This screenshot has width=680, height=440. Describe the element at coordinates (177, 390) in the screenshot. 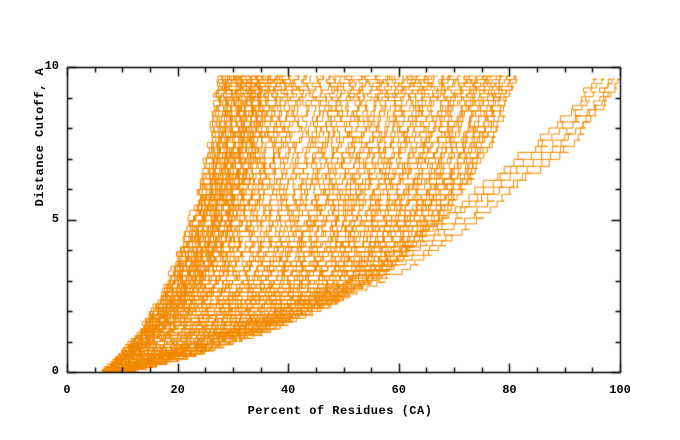

I see `x-tick-label: 20` at that location.